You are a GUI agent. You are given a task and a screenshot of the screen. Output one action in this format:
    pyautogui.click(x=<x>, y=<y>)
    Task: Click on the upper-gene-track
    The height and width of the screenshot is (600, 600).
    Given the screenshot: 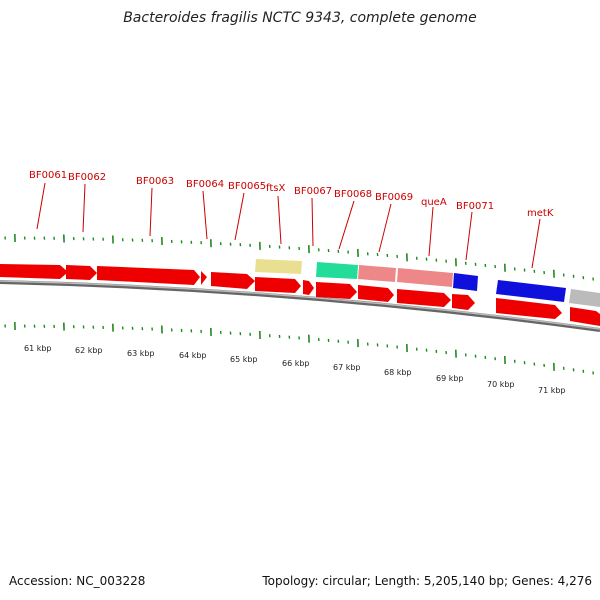 What is the action you would take?
    pyautogui.click(x=300, y=295)
    